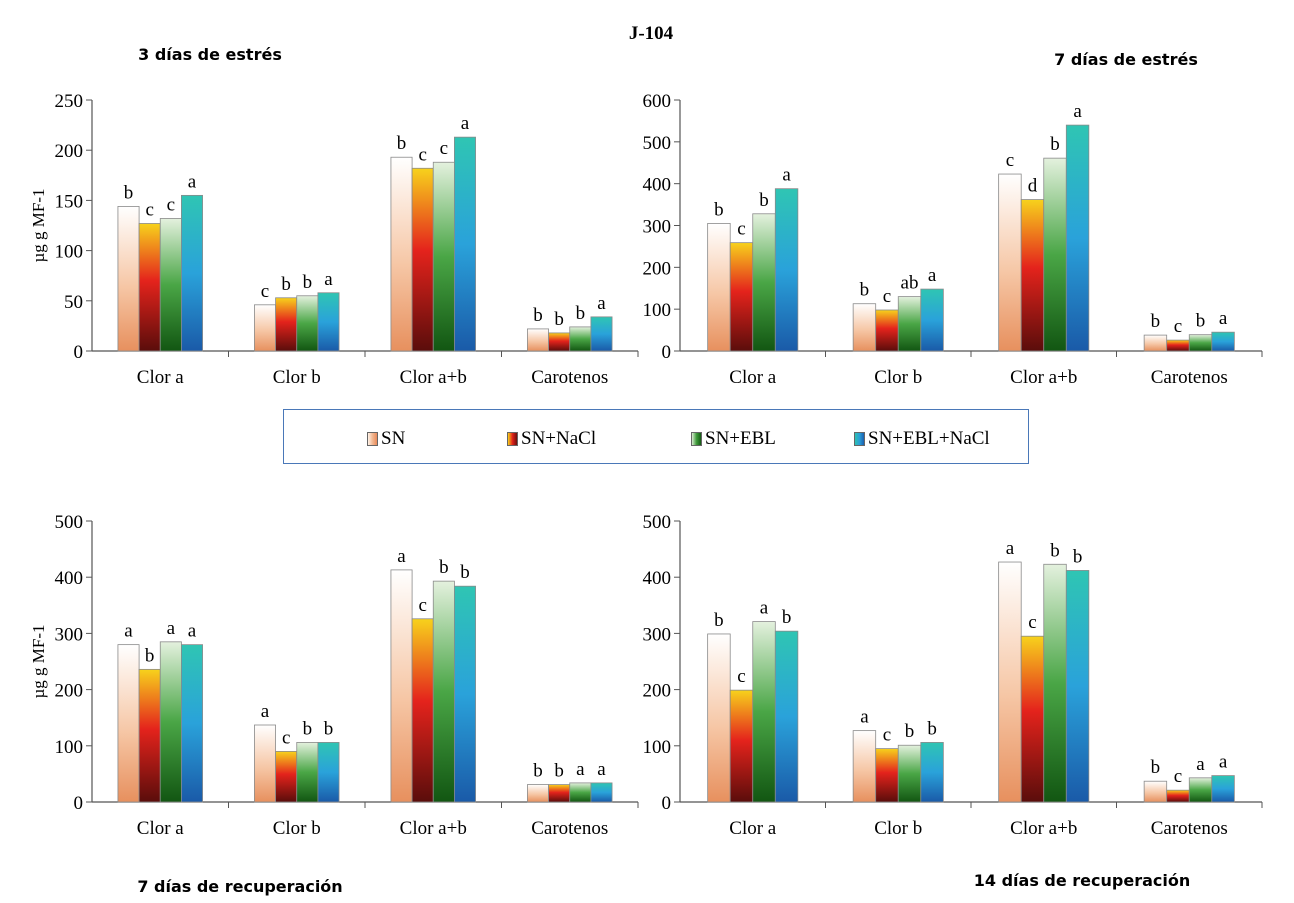 Image resolution: width=1294 pixels, height=903 pixels. What do you see at coordinates (1189, 377) in the screenshot?
I see `category-label: Carotenos` at bounding box center [1189, 377].